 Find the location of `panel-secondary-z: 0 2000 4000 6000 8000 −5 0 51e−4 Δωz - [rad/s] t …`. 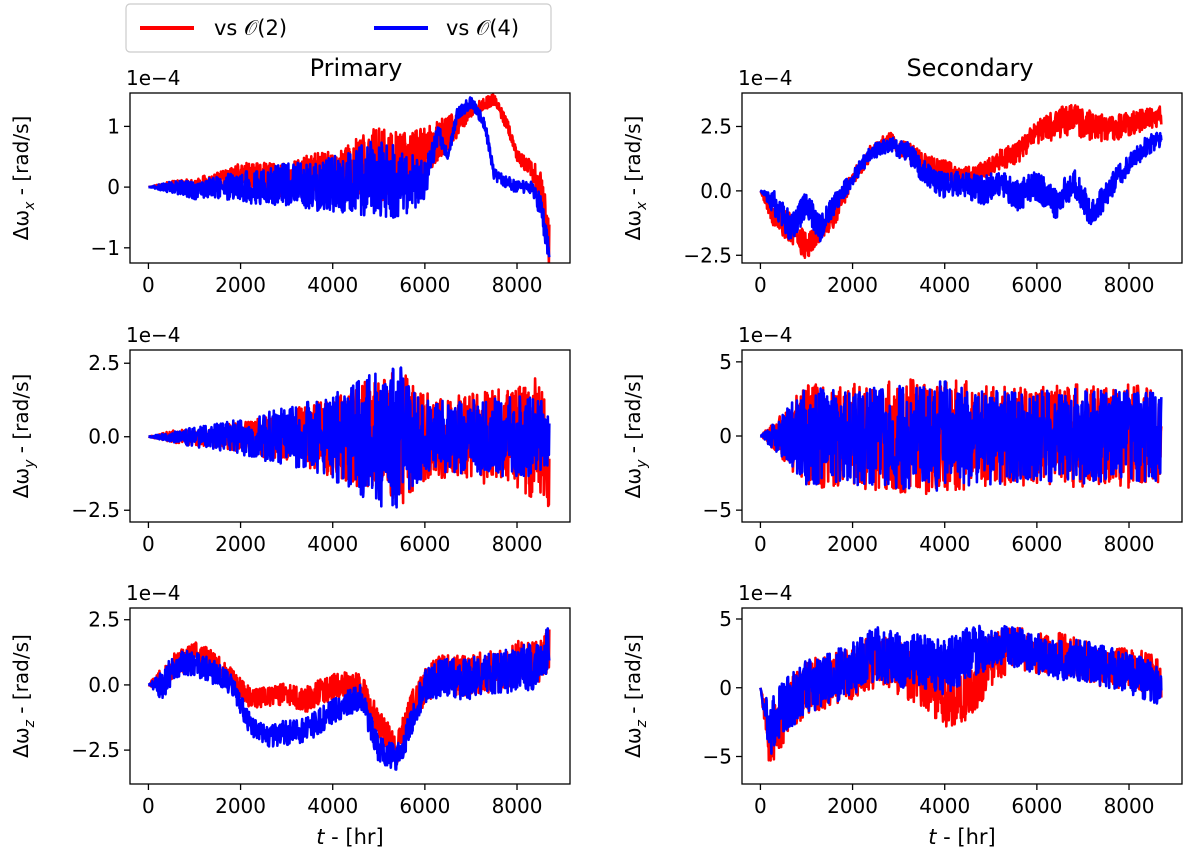

panel-secondary-z: 0 2000 4000 6000 8000 −5 0 51e−4 Δωz - [rad/s] t … is located at coordinates (902, 715).